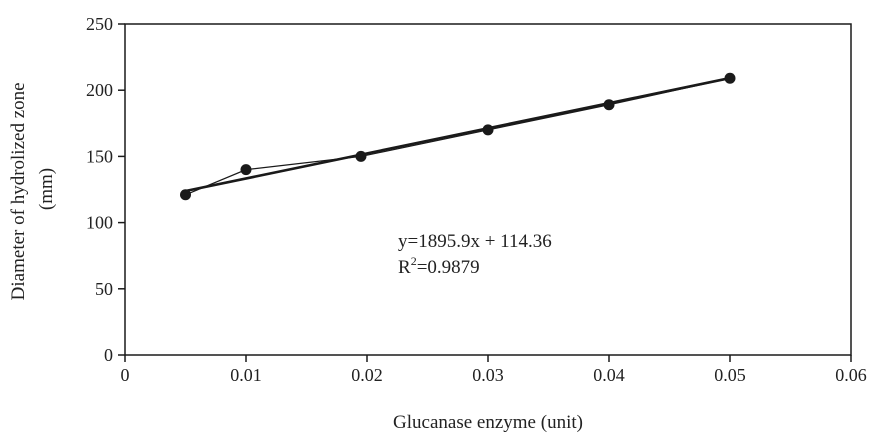 This screenshot has width=871, height=436. What do you see at coordinates (404, 267) in the screenshot?
I see `r2-prefix: R` at bounding box center [404, 267].